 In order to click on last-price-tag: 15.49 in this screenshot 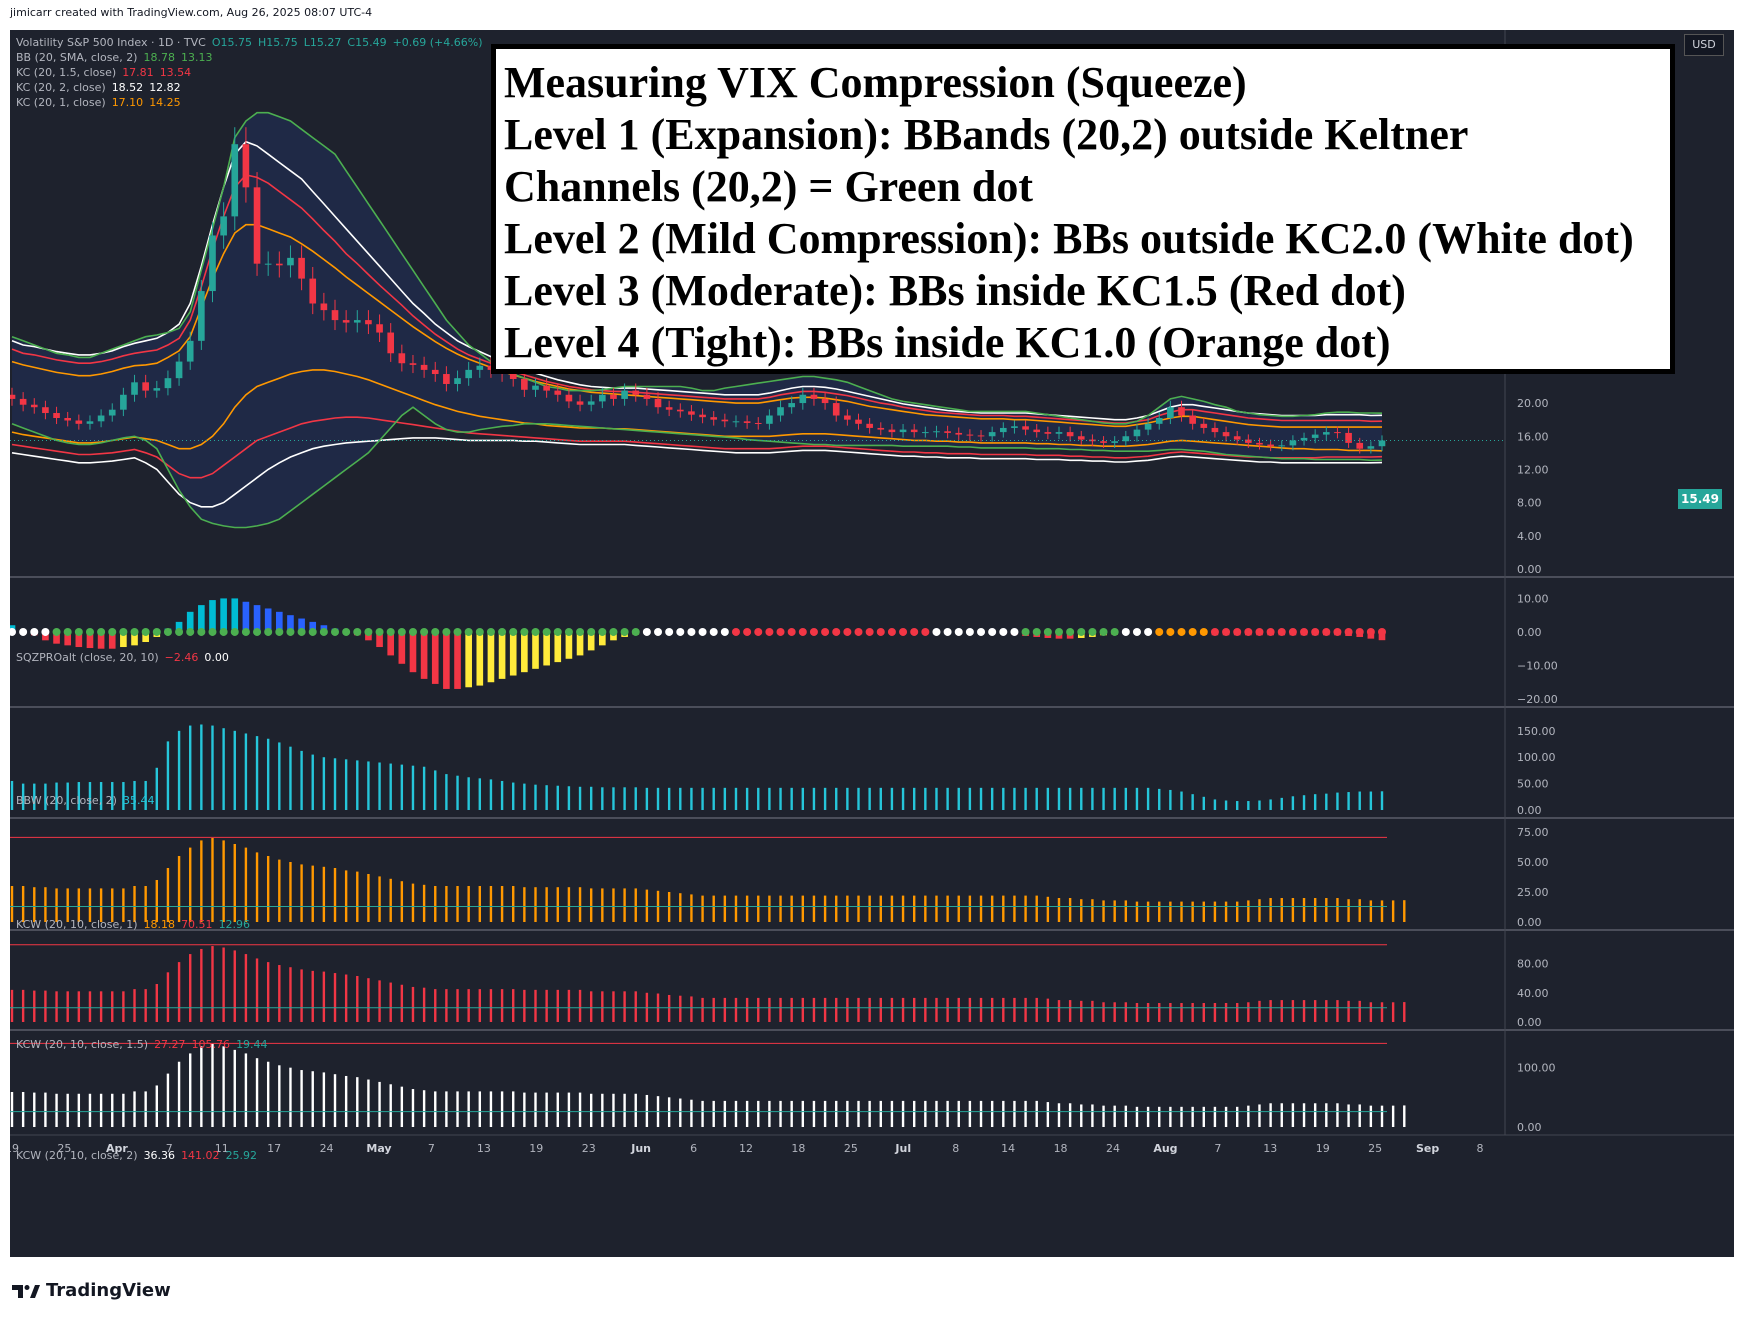, I will do `click(1700, 499)`.